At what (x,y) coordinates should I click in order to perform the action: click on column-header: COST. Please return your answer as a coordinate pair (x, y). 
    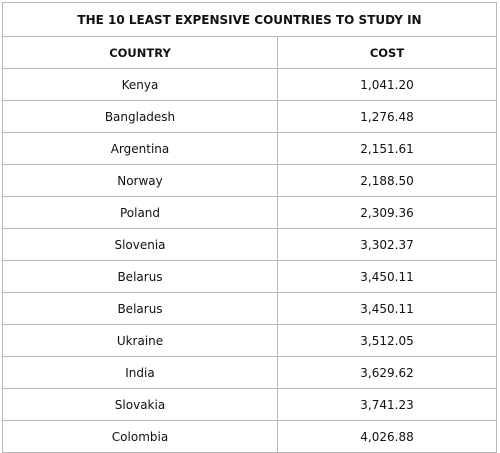
    Looking at the image, I should click on (387, 52).